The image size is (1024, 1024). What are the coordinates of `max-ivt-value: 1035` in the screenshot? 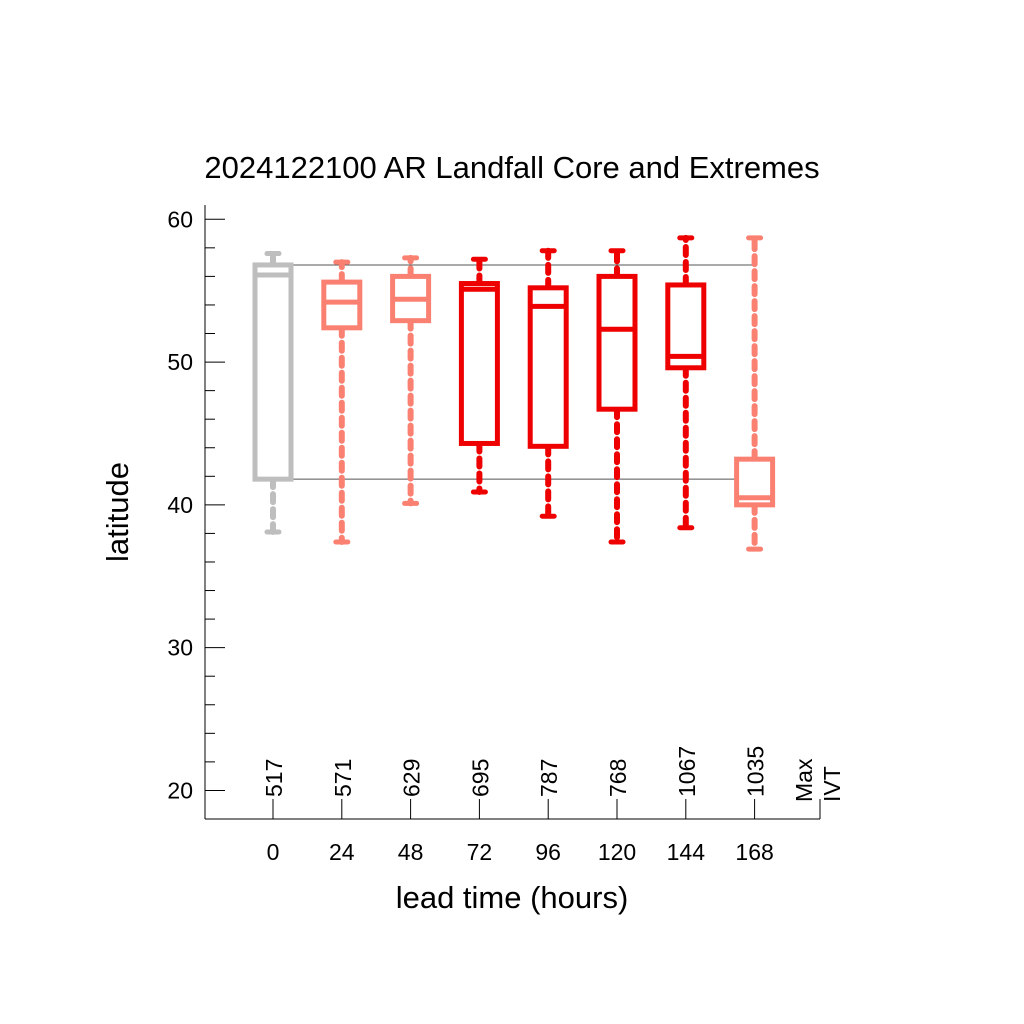 It's located at (756, 771).